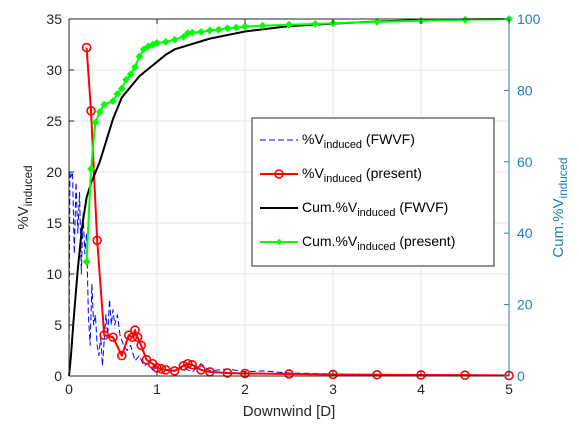  Describe the element at coordinates (289, 411) in the screenshot. I see `x-axis-label: Downwind [D]` at that location.